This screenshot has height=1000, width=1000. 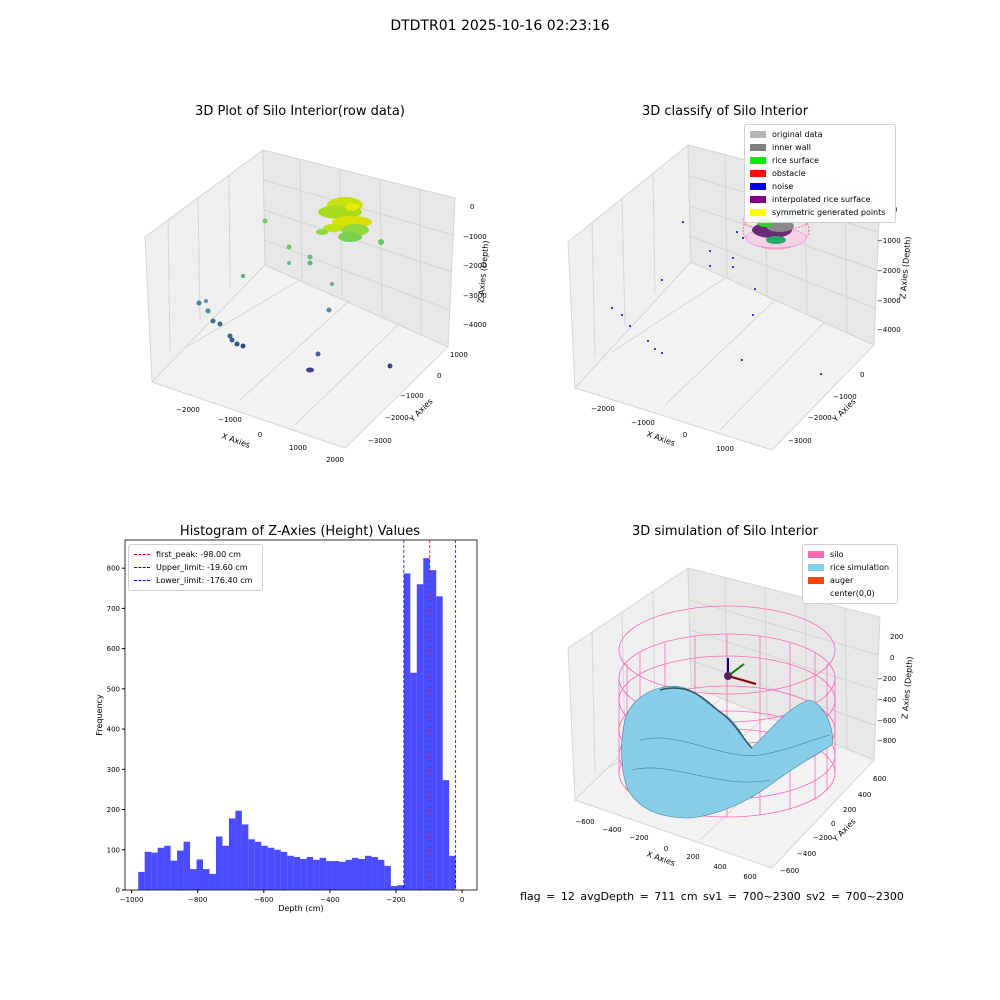 I want to click on sim-xtick: 400, so click(x=719, y=867).